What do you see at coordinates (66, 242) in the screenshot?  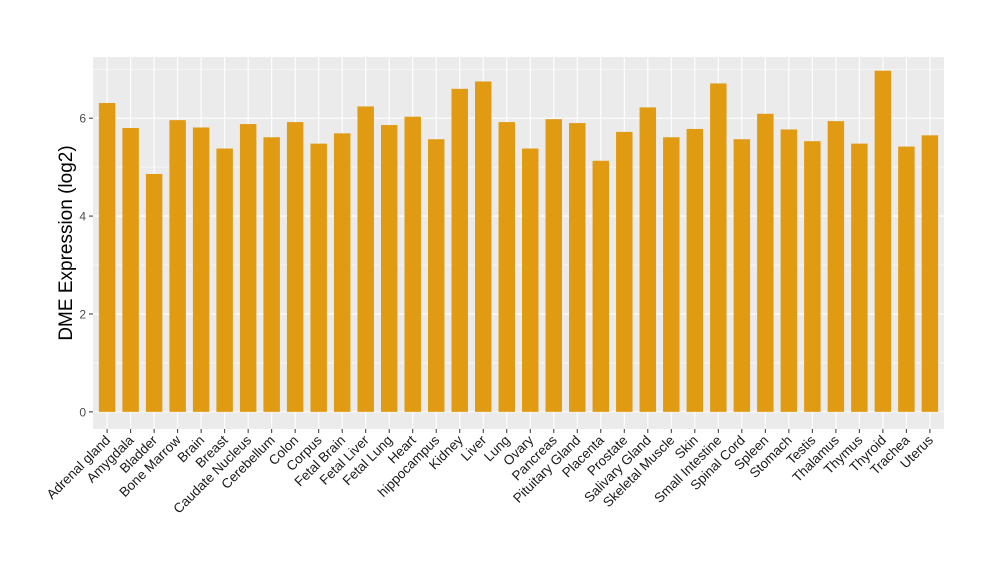 I see `y-axis-title: DME Expression (log2)` at bounding box center [66, 242].